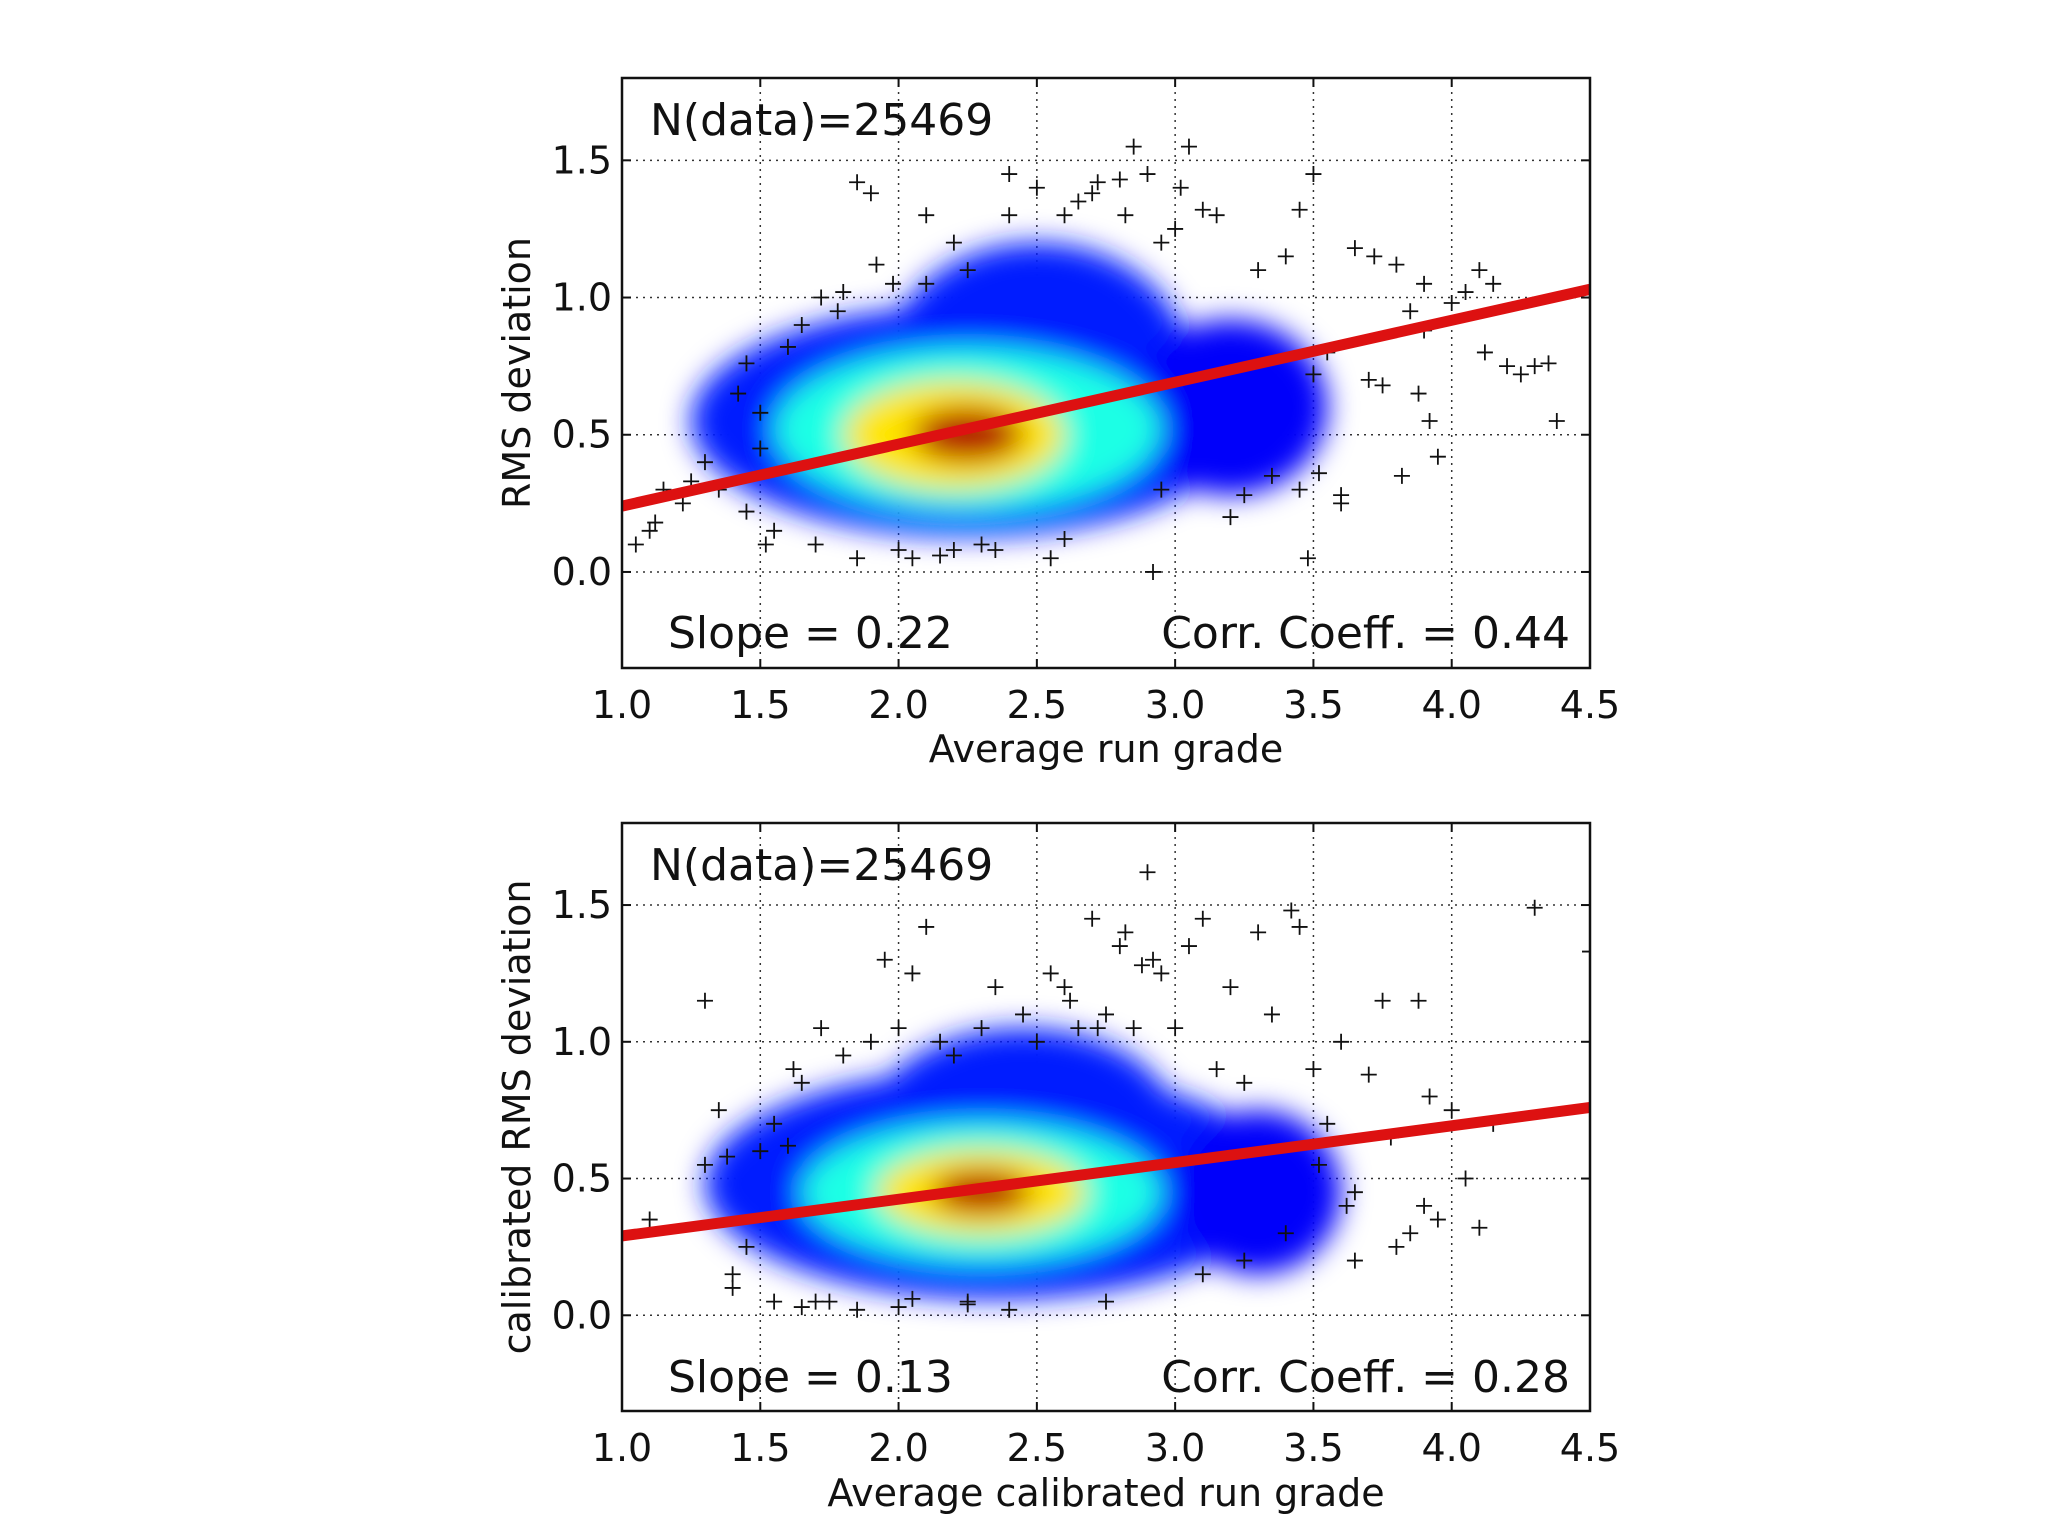  Describe the element at coordinates (1365, 633) in the screenshot. I see `corr-label-top: Corr. Coeff. = 0.44` at that location.